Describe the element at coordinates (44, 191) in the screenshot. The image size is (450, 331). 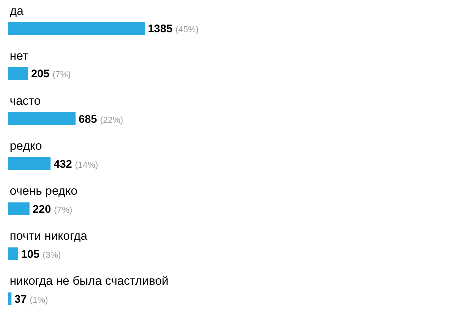
I see `y-tick-label: очень редко` at that location.